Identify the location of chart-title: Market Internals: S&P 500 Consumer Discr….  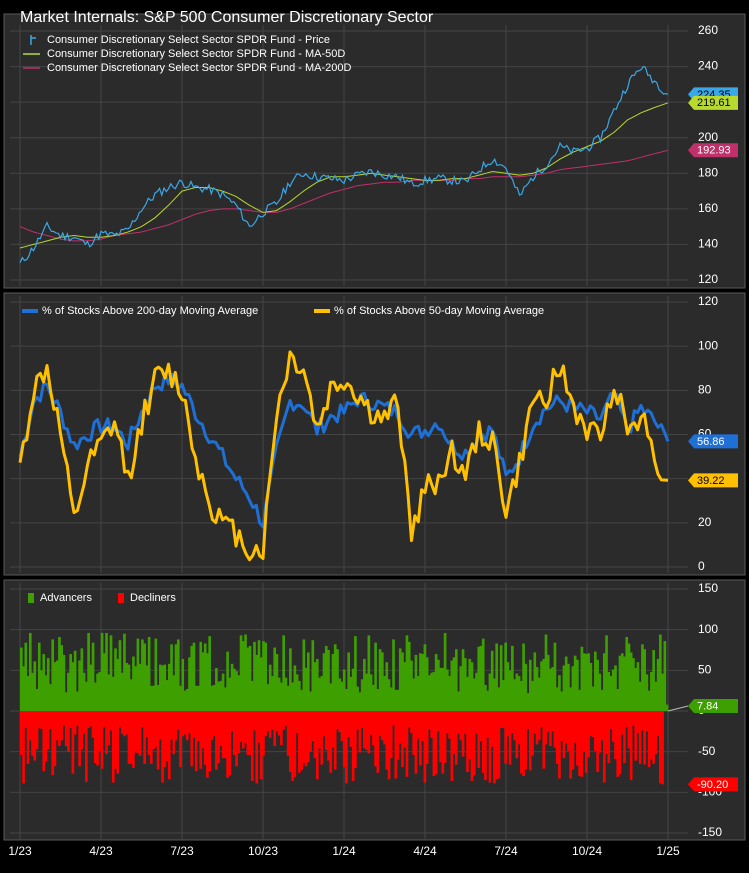
(227, 17).